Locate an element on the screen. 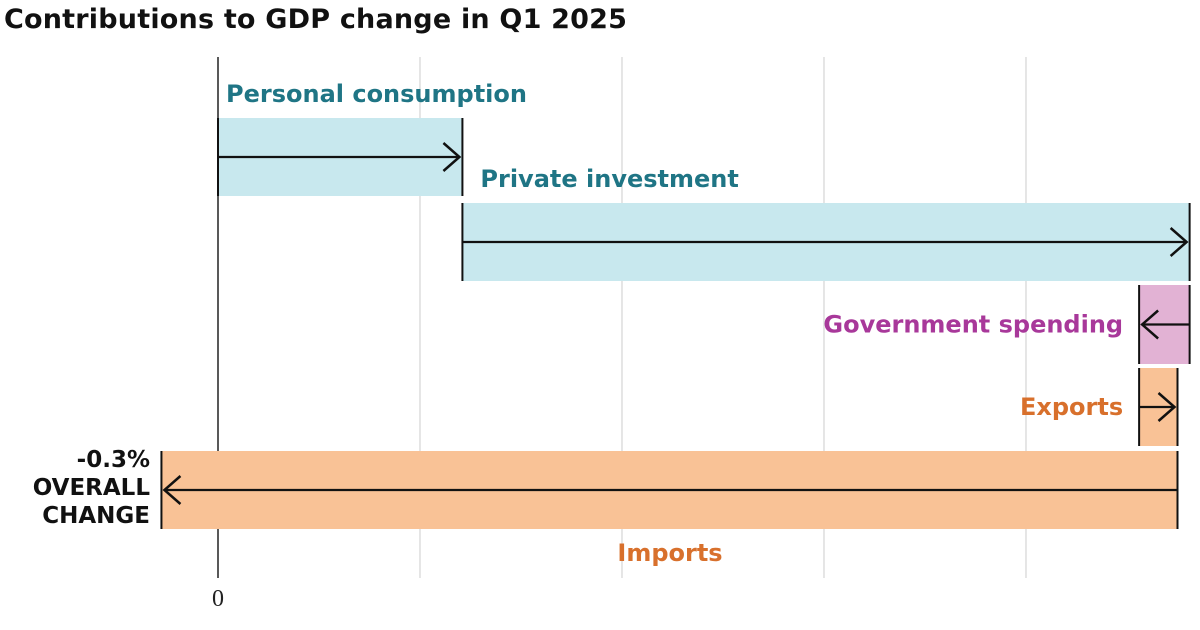 The image size is (1200, 630). bar-exports: Exports is located at coordinates (1099, 407).